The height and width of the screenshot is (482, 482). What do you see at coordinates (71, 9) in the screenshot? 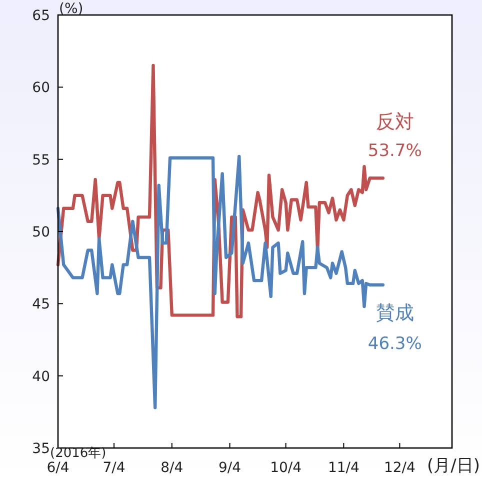
I see `y-axis-title: (%)` at bounding box center [71, 9].